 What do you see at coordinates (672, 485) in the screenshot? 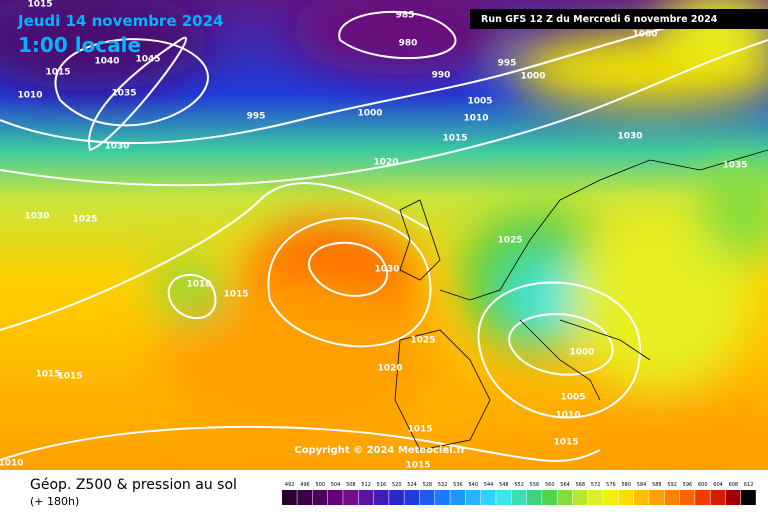
I see `legend-label: 592` at bounding box center [672, 485].